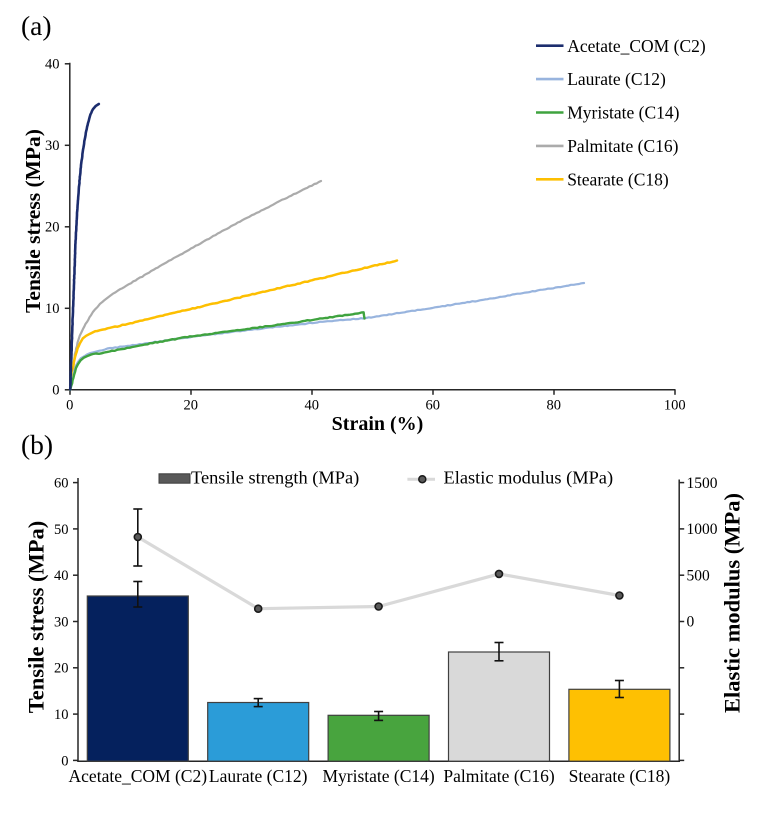  I want to click on svg-text: 500, so click(699, 575).